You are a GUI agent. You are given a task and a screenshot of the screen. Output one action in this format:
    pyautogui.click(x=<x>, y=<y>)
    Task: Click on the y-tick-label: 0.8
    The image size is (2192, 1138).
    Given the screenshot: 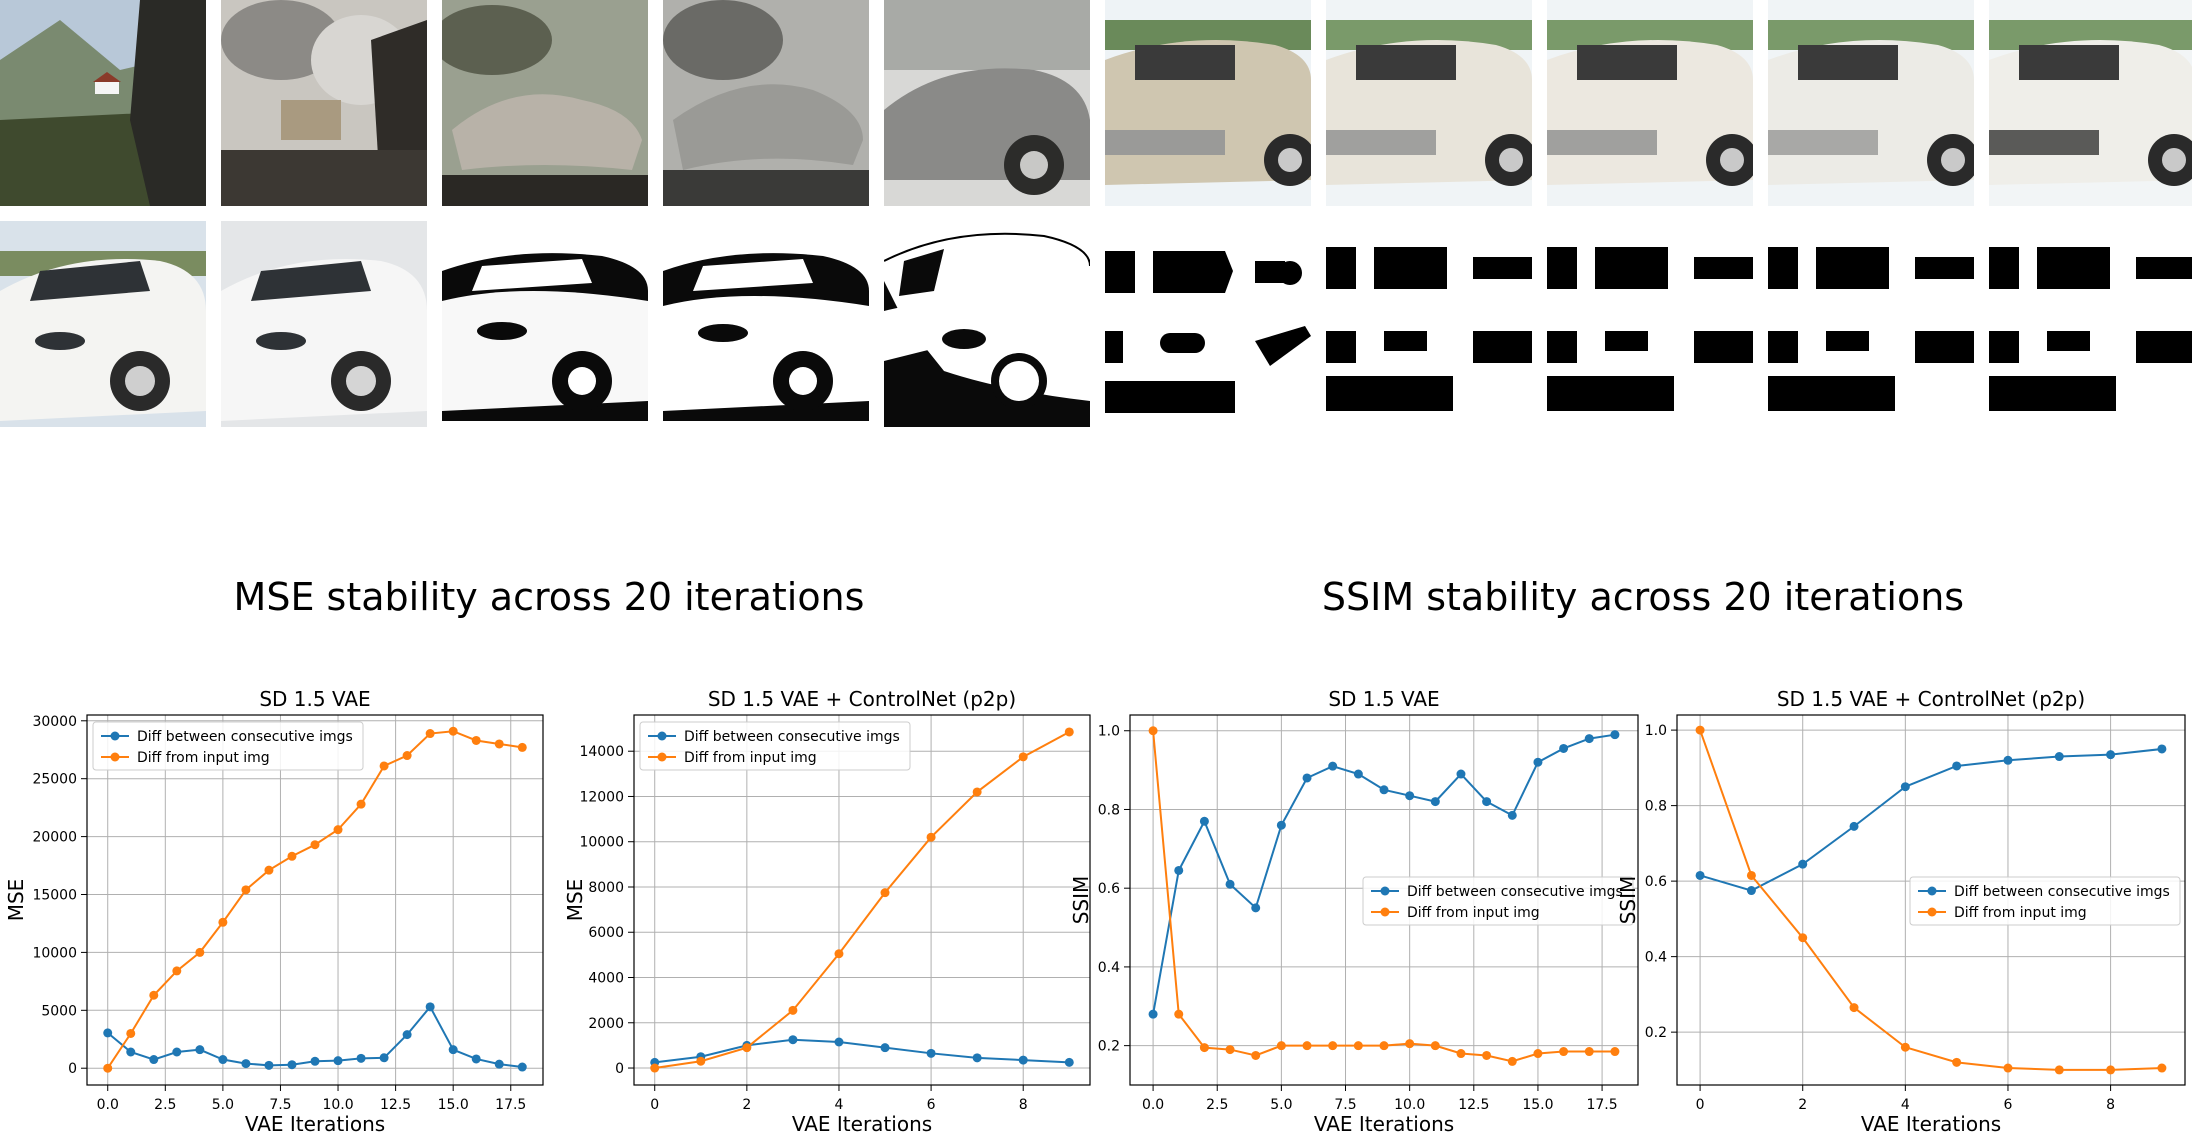 What is the action you would take?
    pyautogui.click(x=1656, y=807)
    